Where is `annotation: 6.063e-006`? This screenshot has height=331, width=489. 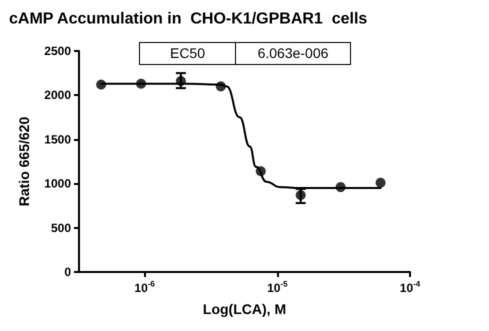 annotation: 6.063e-006 is located at coordinates (292, 53).